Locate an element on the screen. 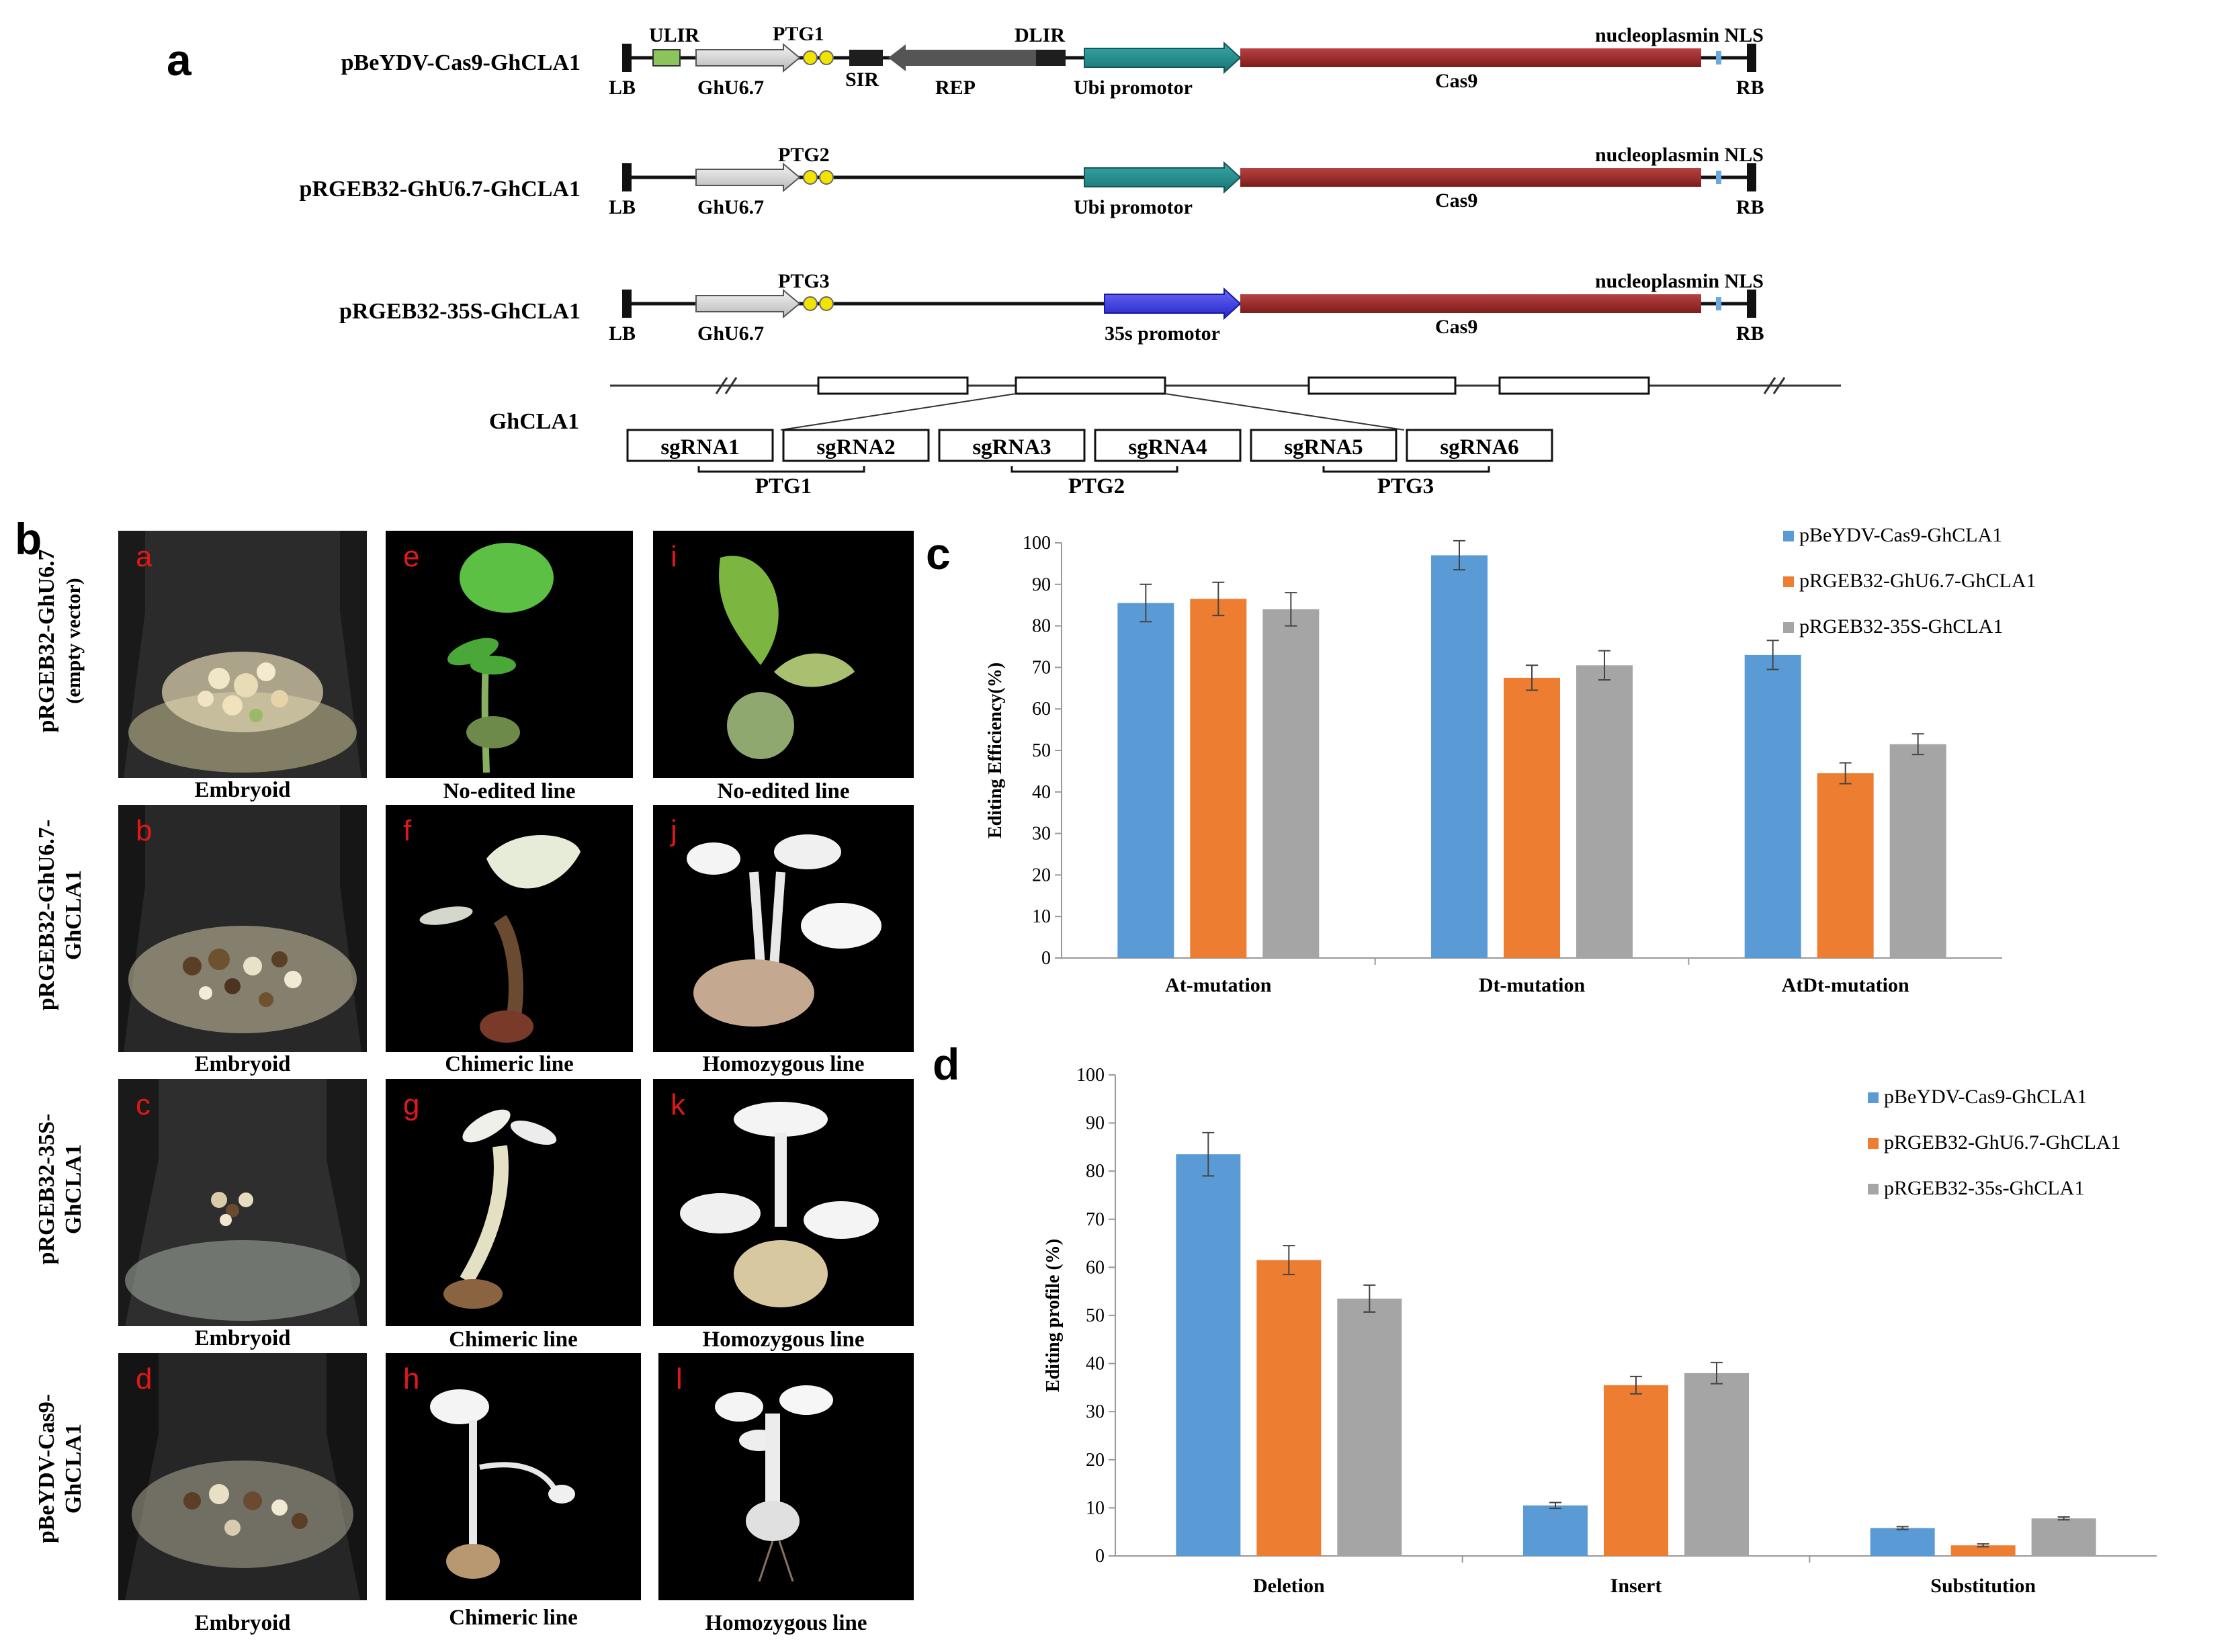  svg-text: nucleoplasmin NLS is located at coordinates (1679, 35).